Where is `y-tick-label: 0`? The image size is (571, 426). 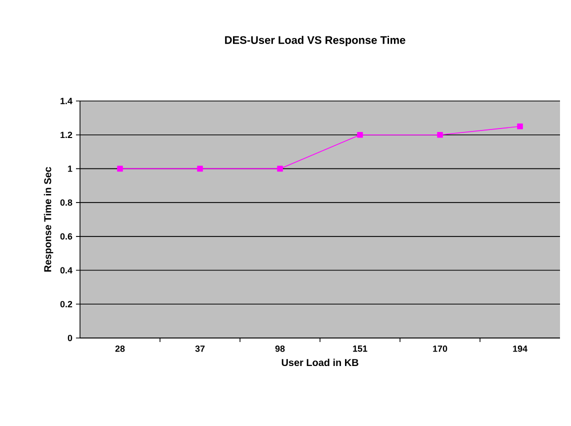 y-tick-label: 0 is located at coordinates (70, 338).